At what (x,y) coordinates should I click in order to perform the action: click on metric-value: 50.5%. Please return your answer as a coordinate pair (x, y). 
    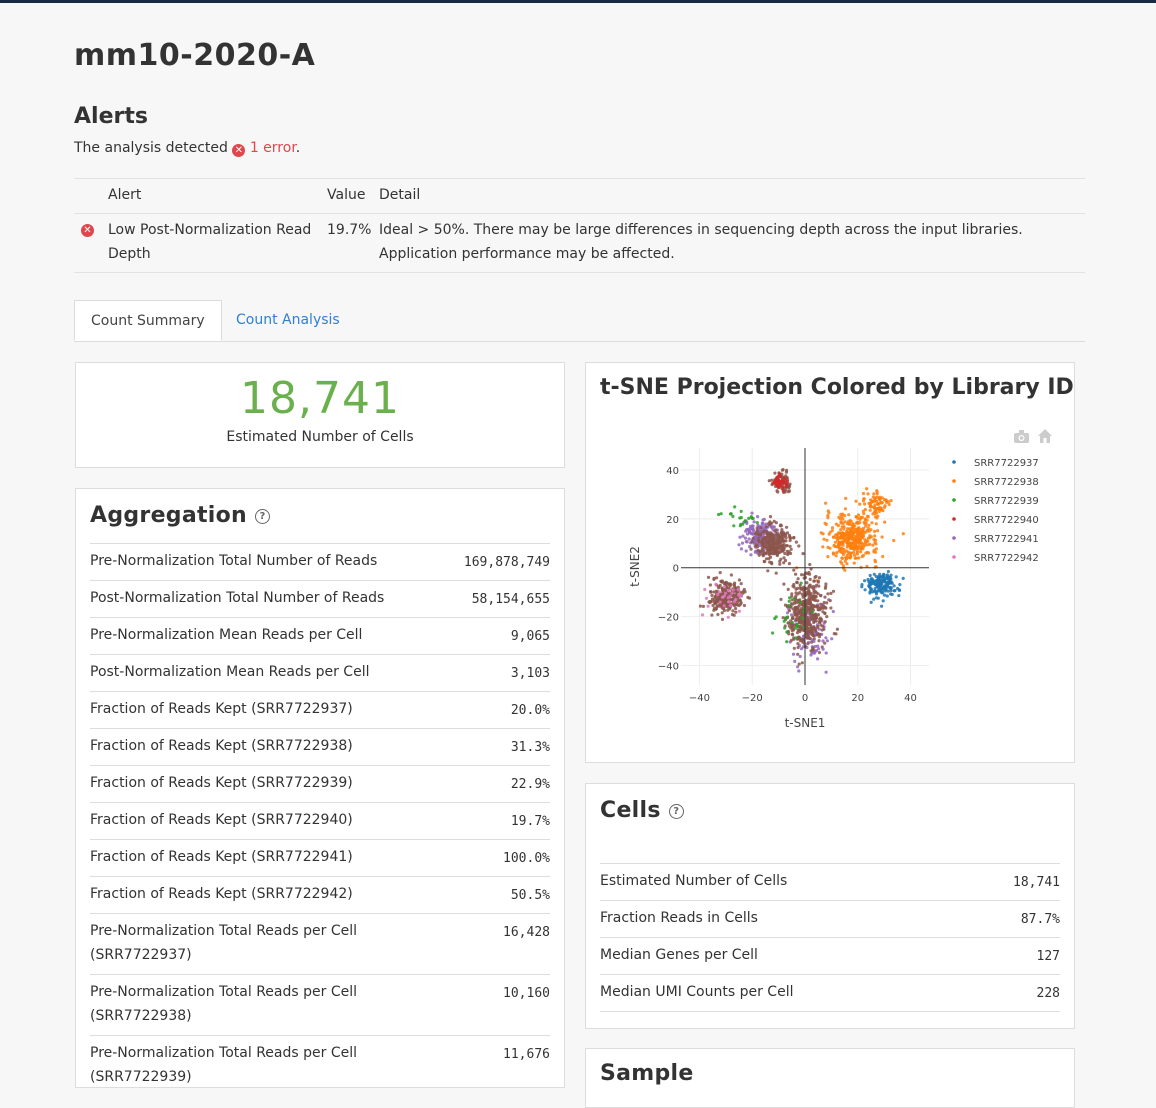
    Looking at the image, I should click on (530, 895).